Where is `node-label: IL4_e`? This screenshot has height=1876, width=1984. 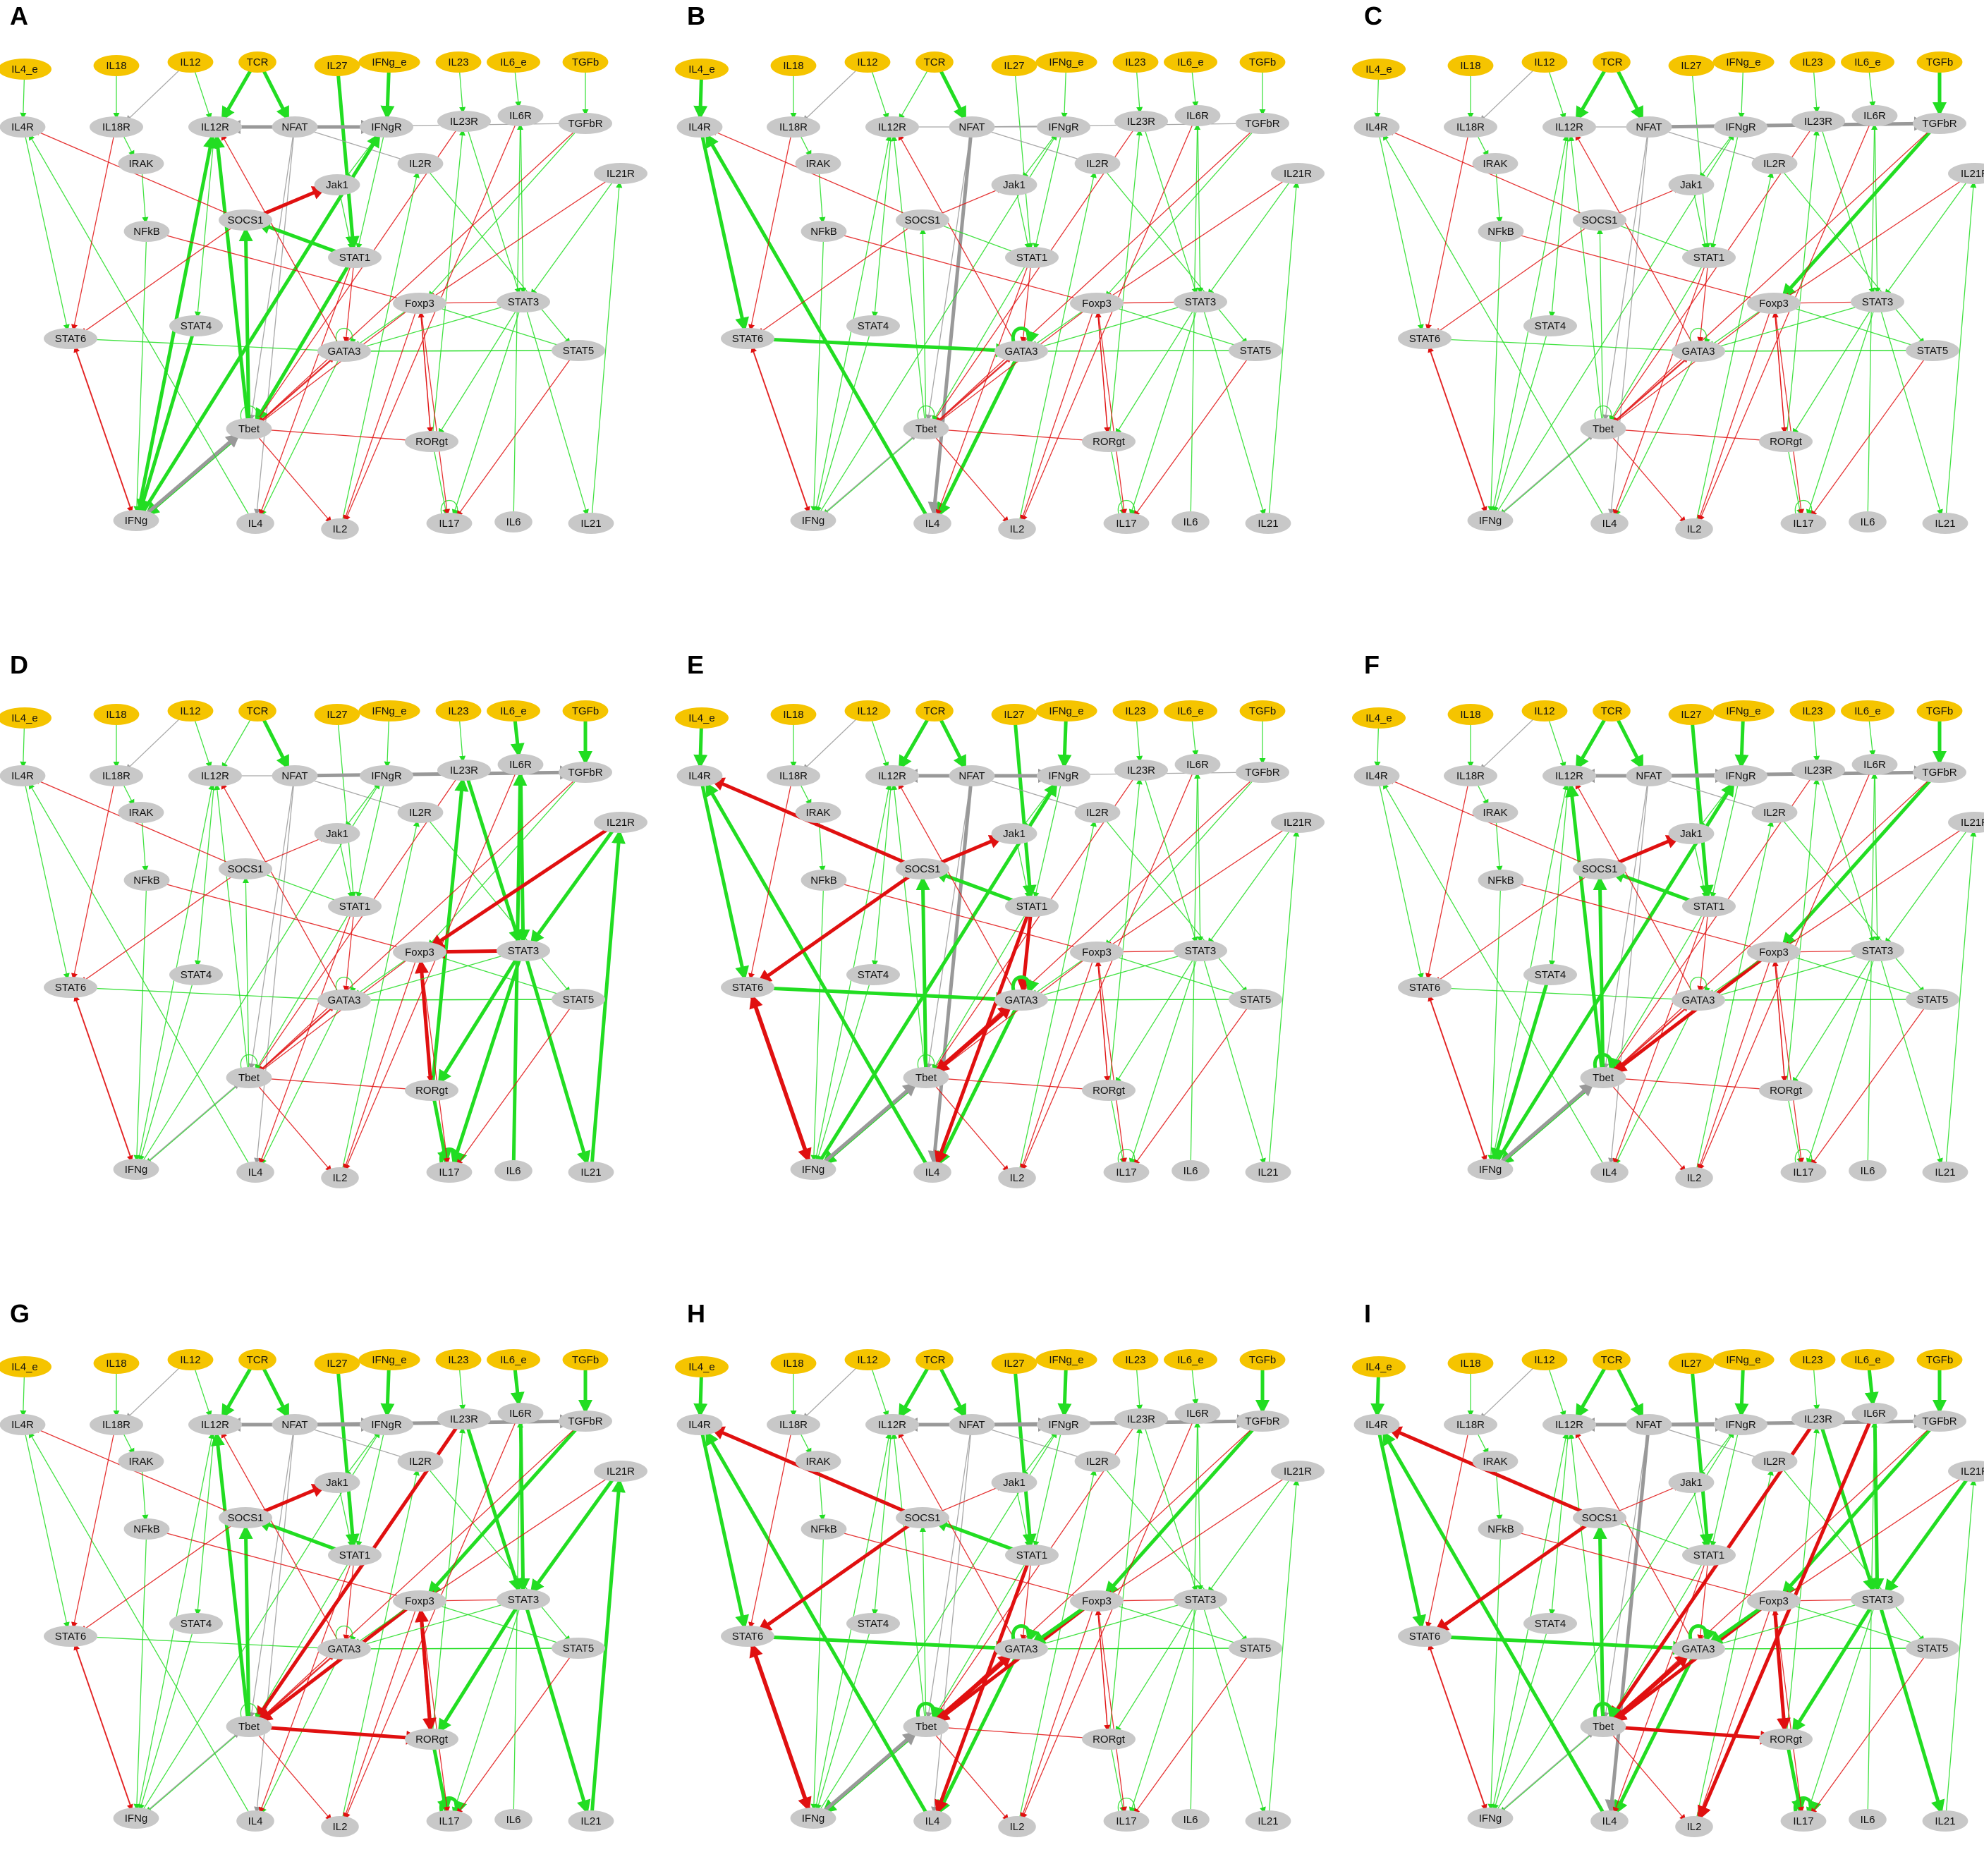
node-label: IL4_e is located at coordinates (1378, 1367).